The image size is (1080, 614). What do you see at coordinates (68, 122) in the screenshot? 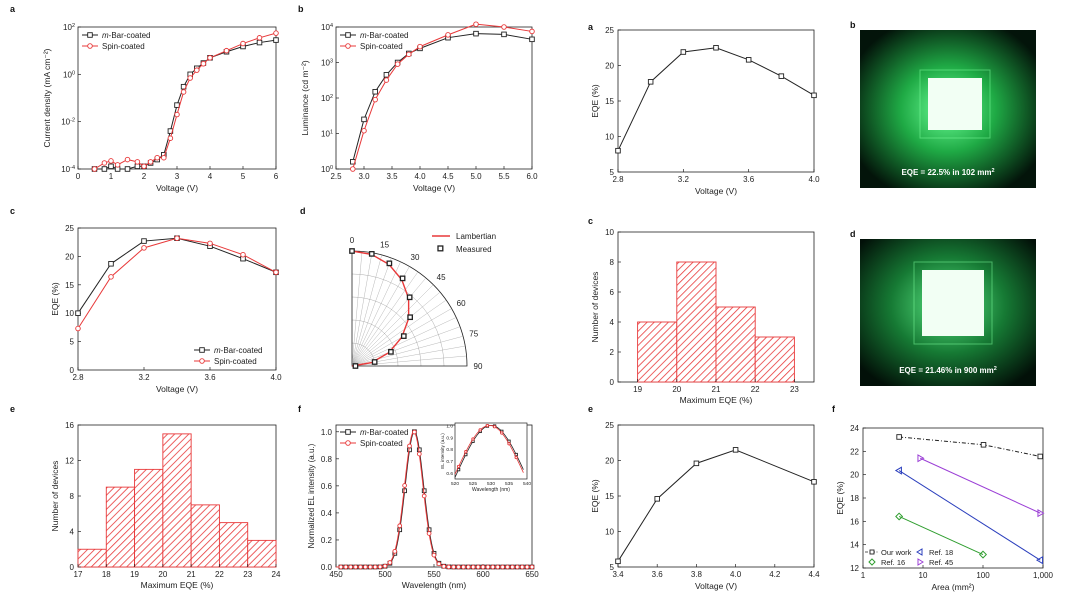
I see `tick-label: 10⁻²` at bounding box center [68, 122].